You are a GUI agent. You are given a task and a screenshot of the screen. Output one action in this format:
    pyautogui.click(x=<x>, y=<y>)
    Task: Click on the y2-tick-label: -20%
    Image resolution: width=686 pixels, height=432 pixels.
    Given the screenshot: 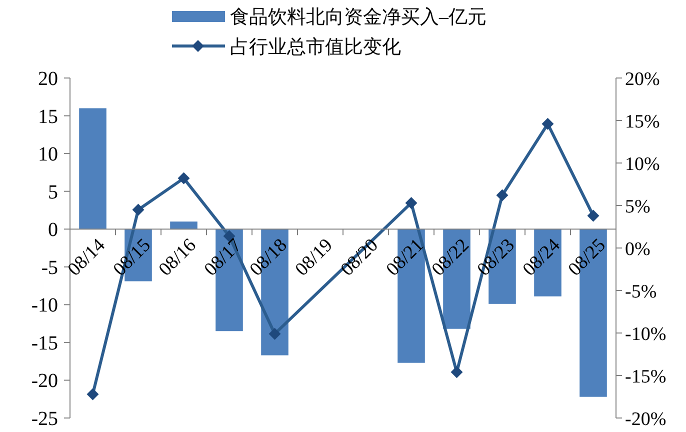 What is the action you would take?
    pyautogui.click(x=645, y=419)
    